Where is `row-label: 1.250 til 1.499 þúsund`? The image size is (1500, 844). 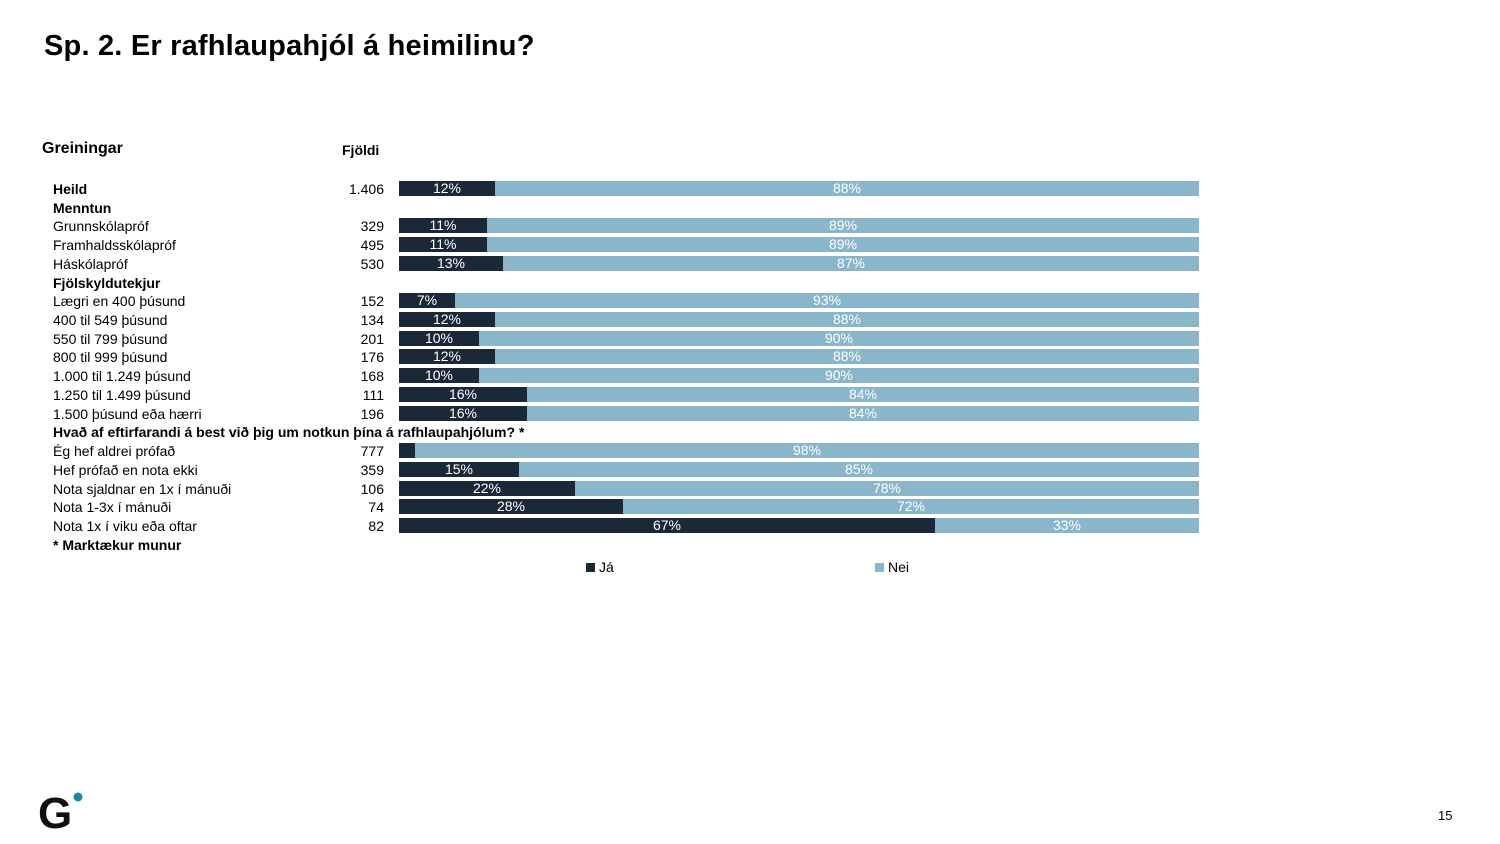 row-label: 1.250 til 1.499 þúsund is located at coordinates (122, 394).